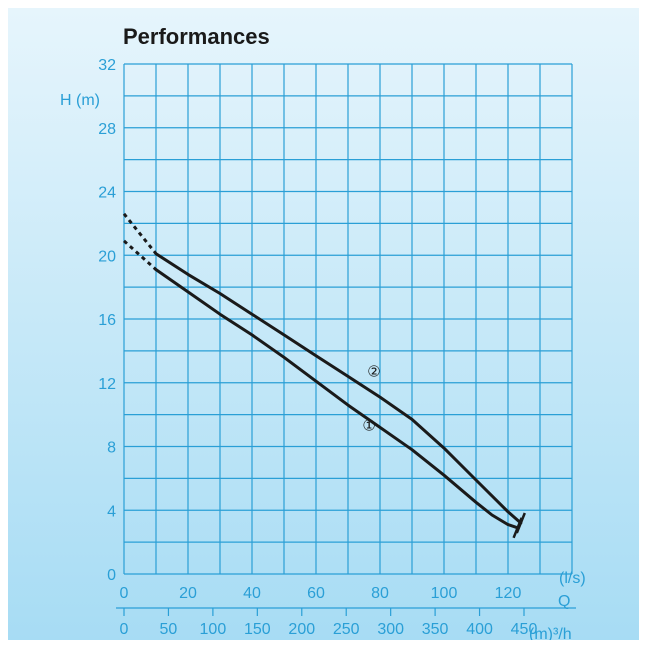  Describe the element at coordinates (107, 65) in the screenshot. I see `y-tick-label: 32` at that location.